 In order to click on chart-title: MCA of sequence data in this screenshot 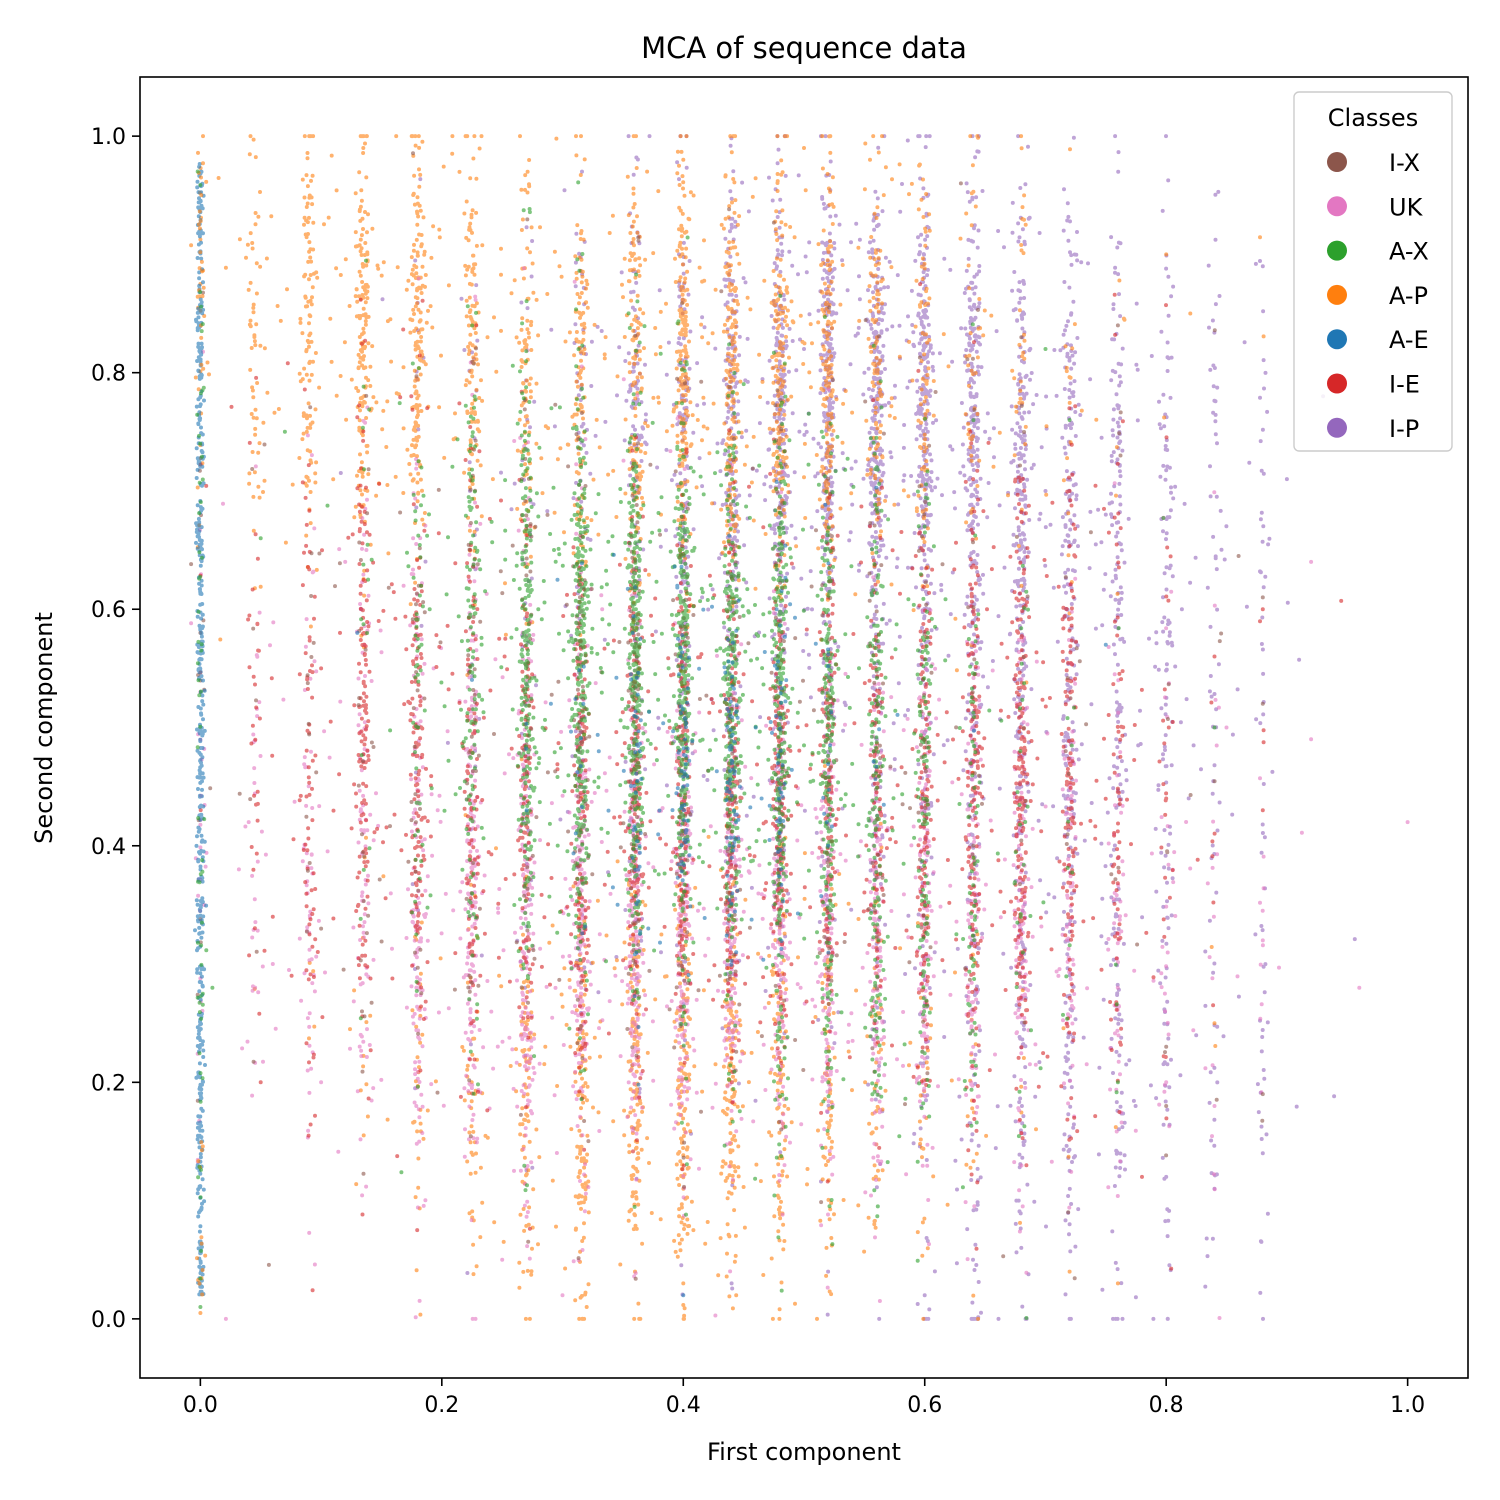, I will do `click(804, 48)`.